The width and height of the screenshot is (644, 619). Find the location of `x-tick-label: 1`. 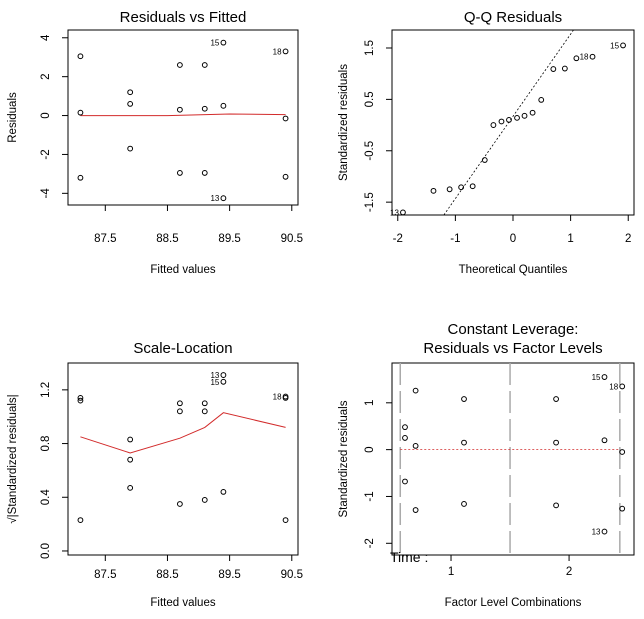

x-tick-label: 1 is located at coordinates (451, 572).